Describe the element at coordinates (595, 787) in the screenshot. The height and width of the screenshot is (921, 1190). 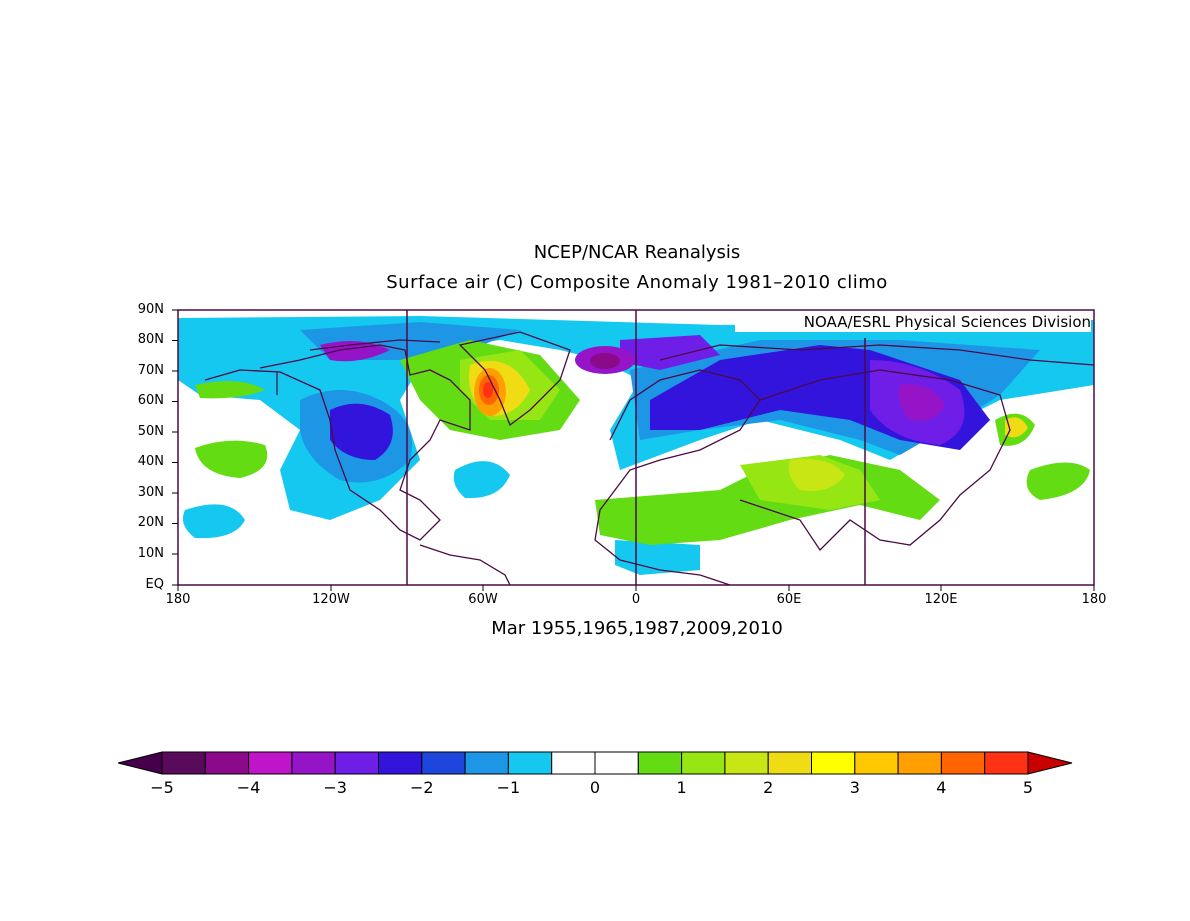
I see `colorbar-label: 0` at that location.